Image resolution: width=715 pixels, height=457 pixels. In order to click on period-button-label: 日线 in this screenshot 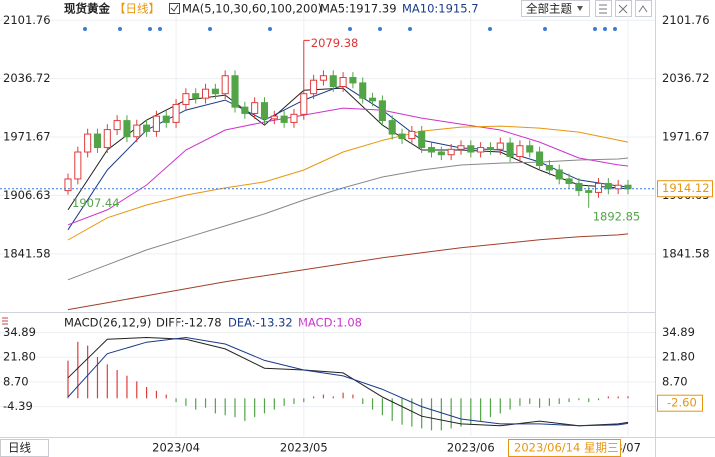, I will do `click(19, 448)`.